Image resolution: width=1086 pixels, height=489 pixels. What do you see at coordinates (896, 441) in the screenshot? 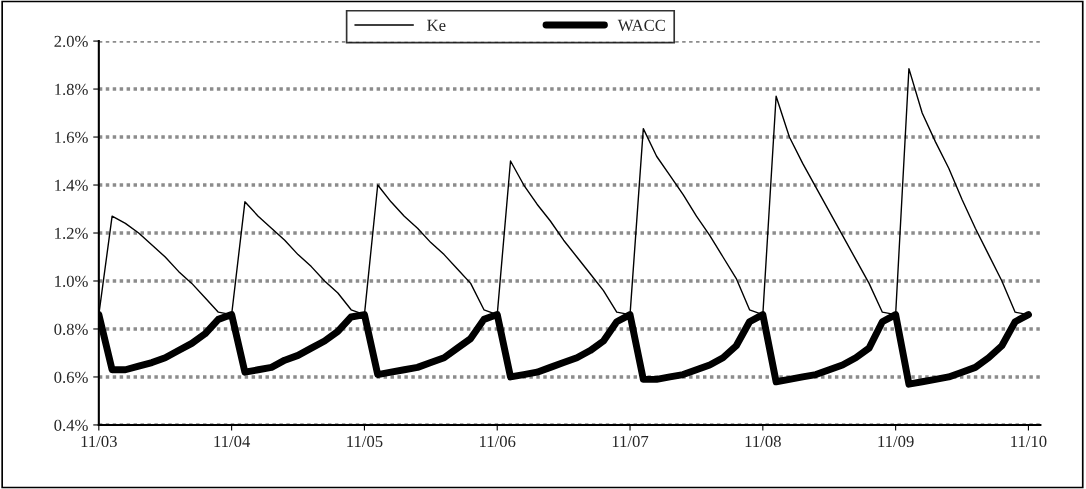
I see `x-tick-label: 11/09` at bounding box center [896, 441].